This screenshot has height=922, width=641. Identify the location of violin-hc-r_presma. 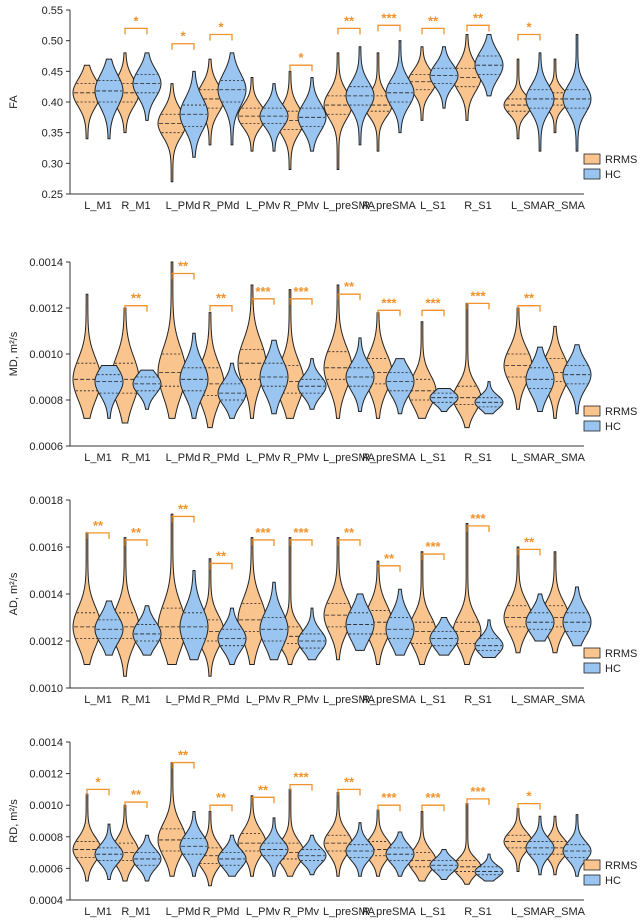
(400, 622).